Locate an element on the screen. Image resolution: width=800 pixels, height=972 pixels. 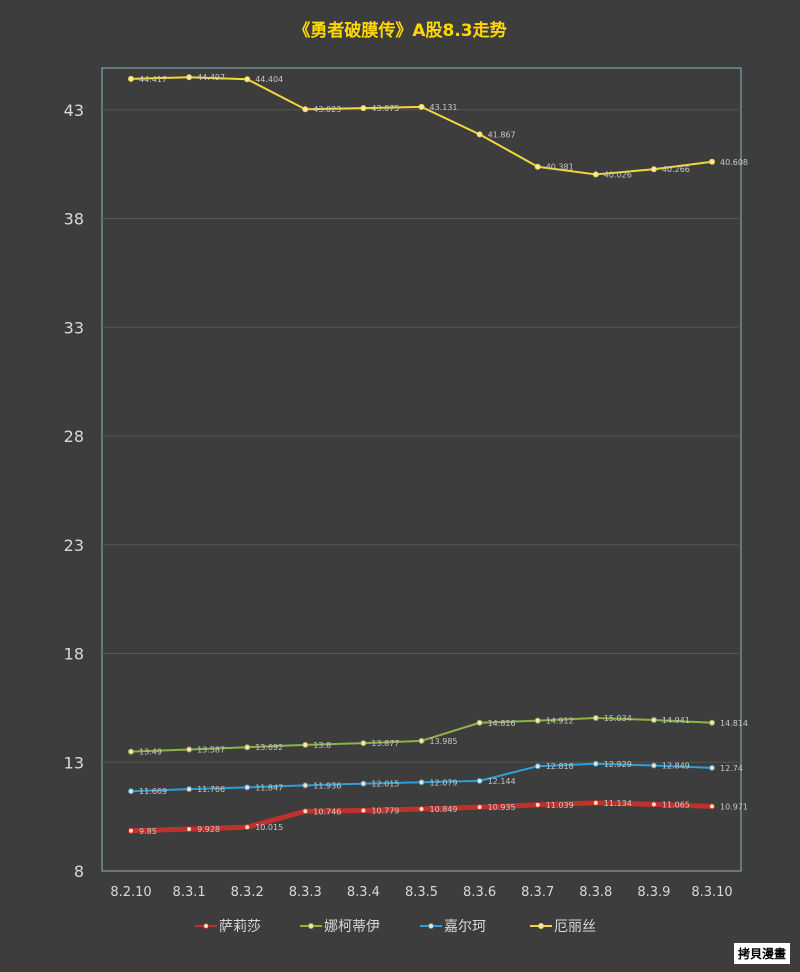
data-label: 12.929 is located at coordinates (618, 764).